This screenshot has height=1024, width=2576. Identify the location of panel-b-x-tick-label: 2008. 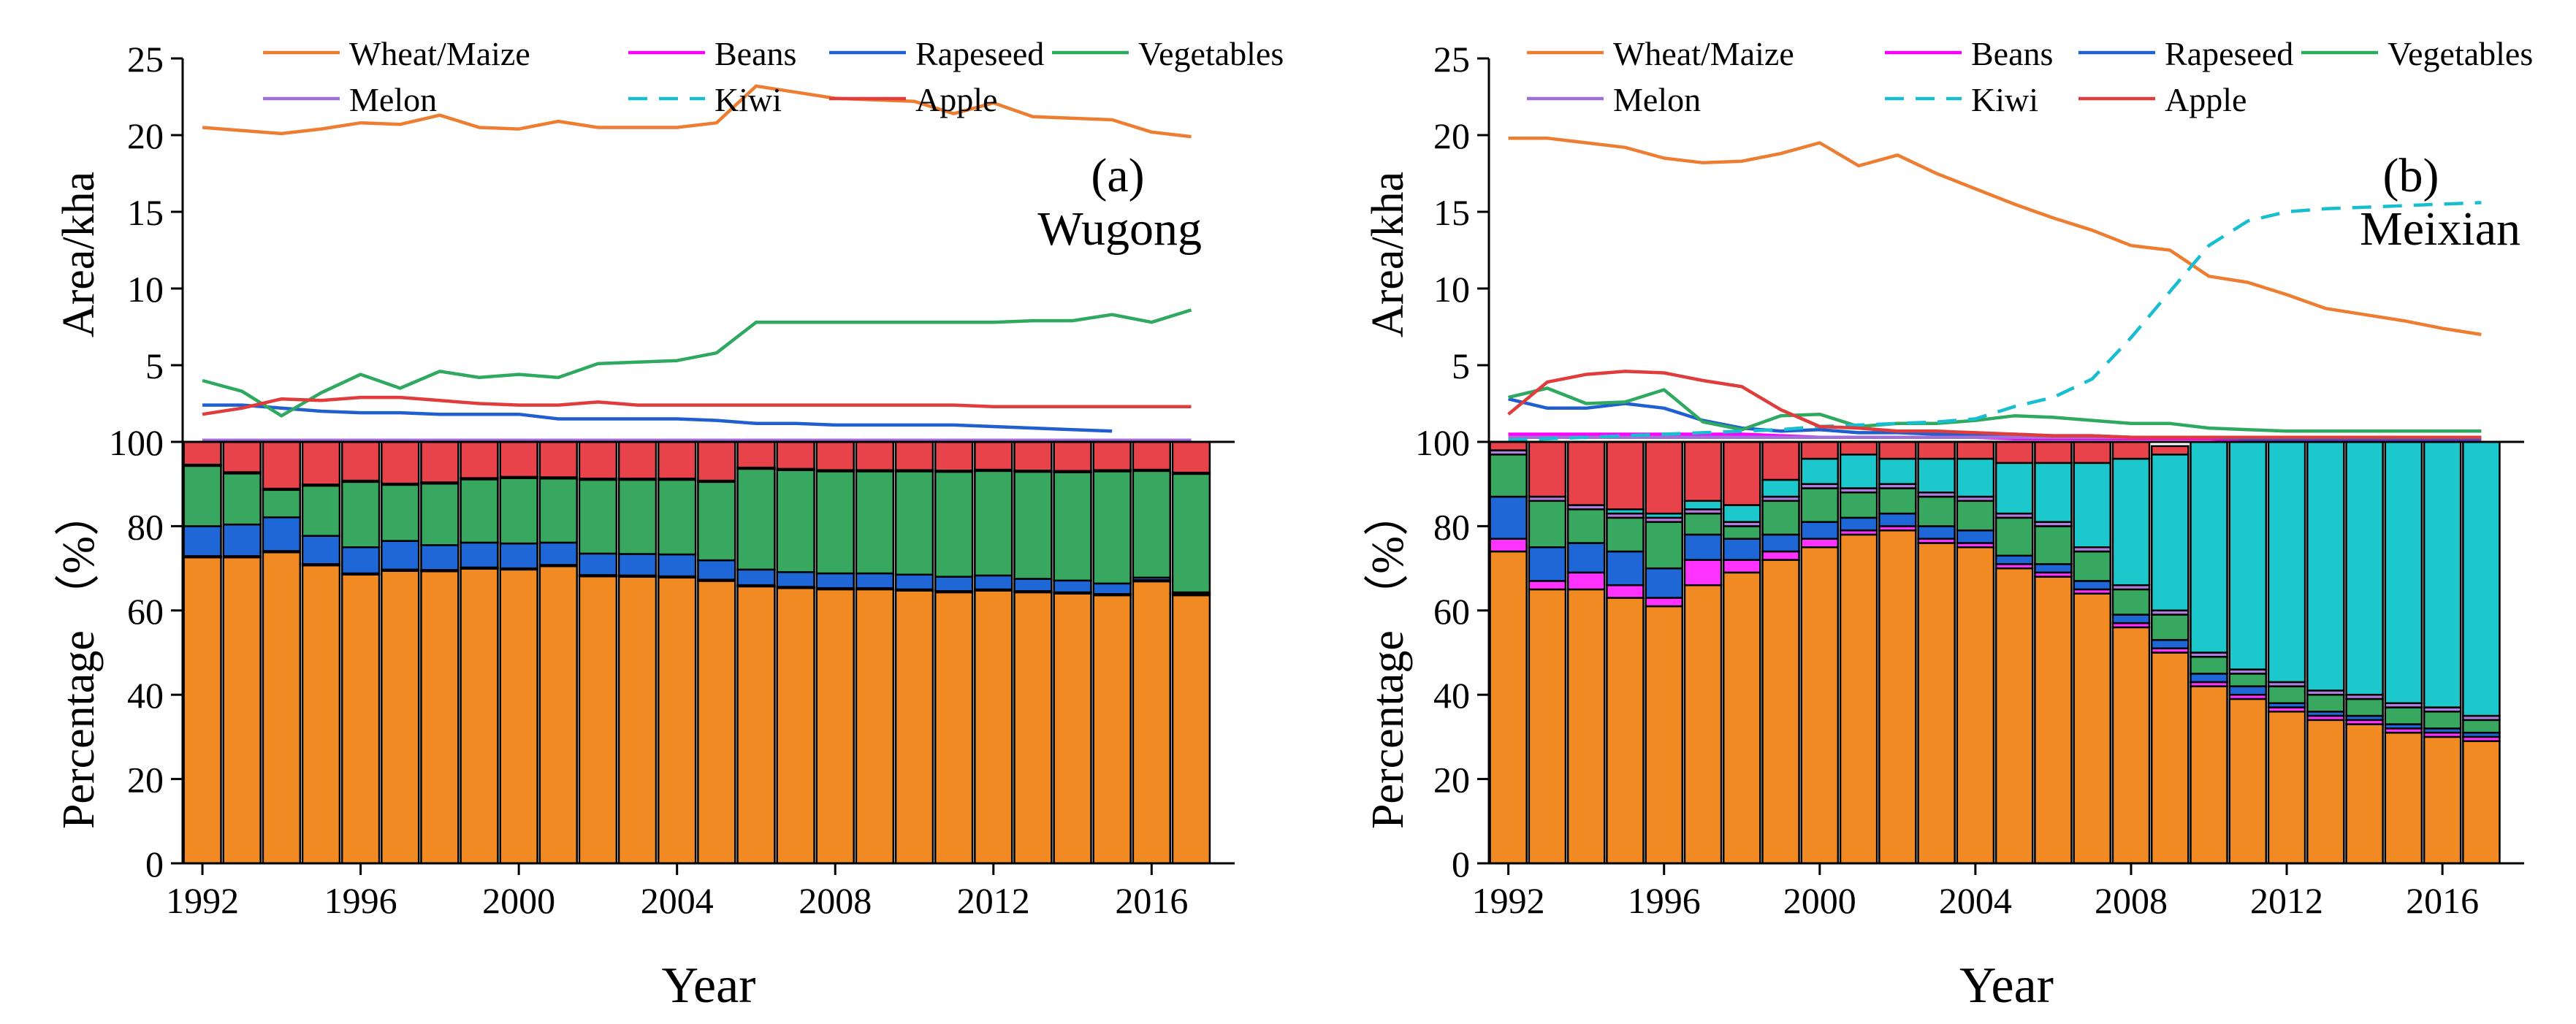
(2131, 900).